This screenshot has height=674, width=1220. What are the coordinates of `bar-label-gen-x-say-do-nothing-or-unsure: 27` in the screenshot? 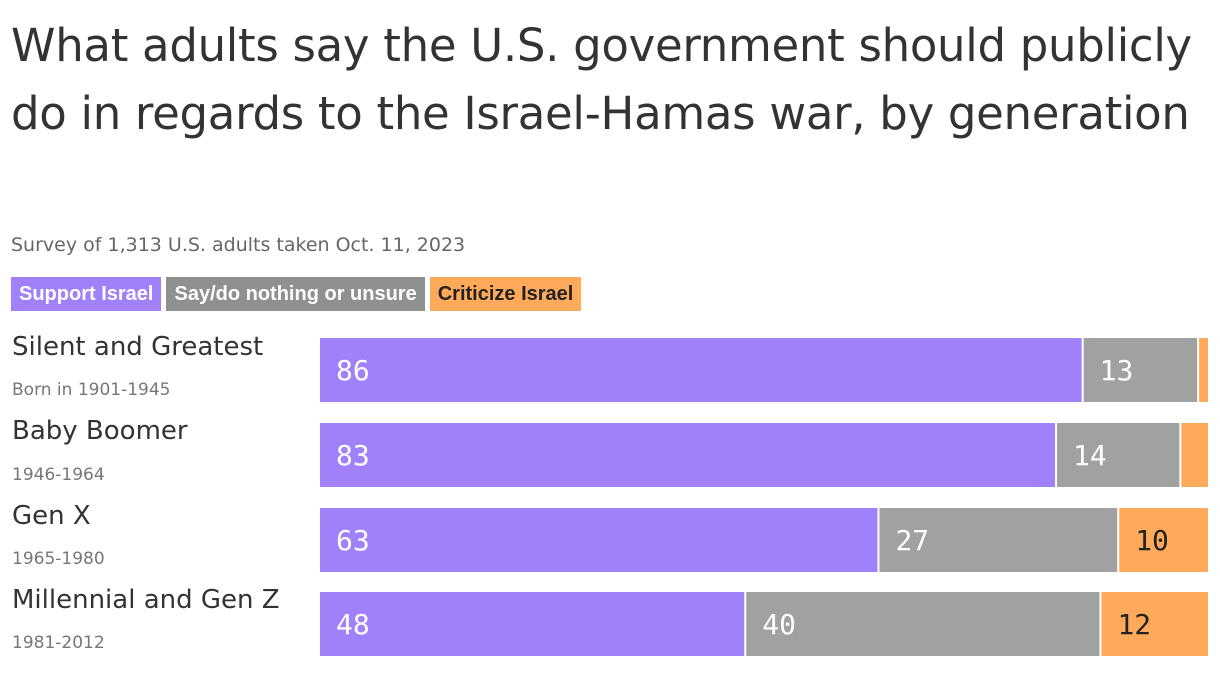 It's located at (912, 540).